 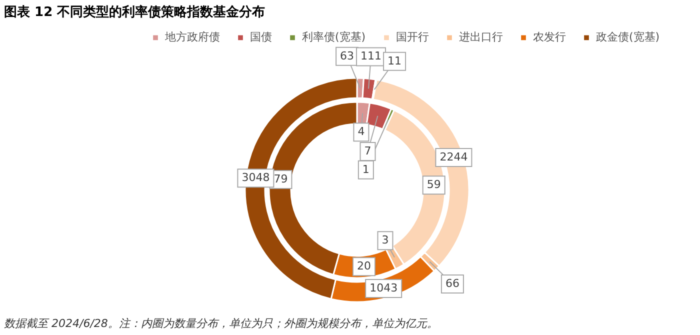 I want to click on data-label: 7, so click(x=368, y=151).